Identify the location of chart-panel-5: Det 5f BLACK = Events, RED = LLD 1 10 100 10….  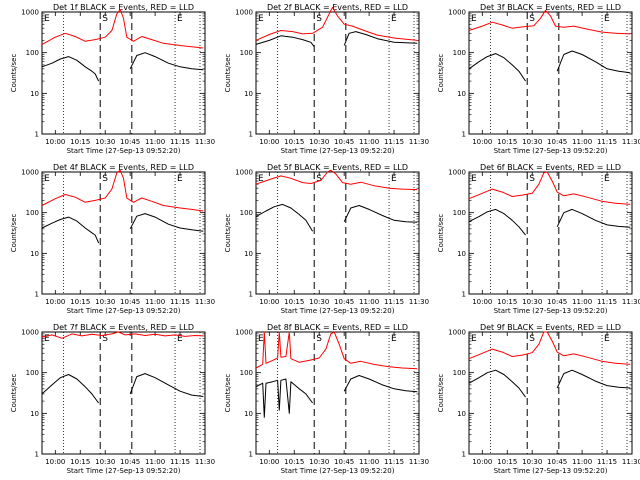
(326, 239).